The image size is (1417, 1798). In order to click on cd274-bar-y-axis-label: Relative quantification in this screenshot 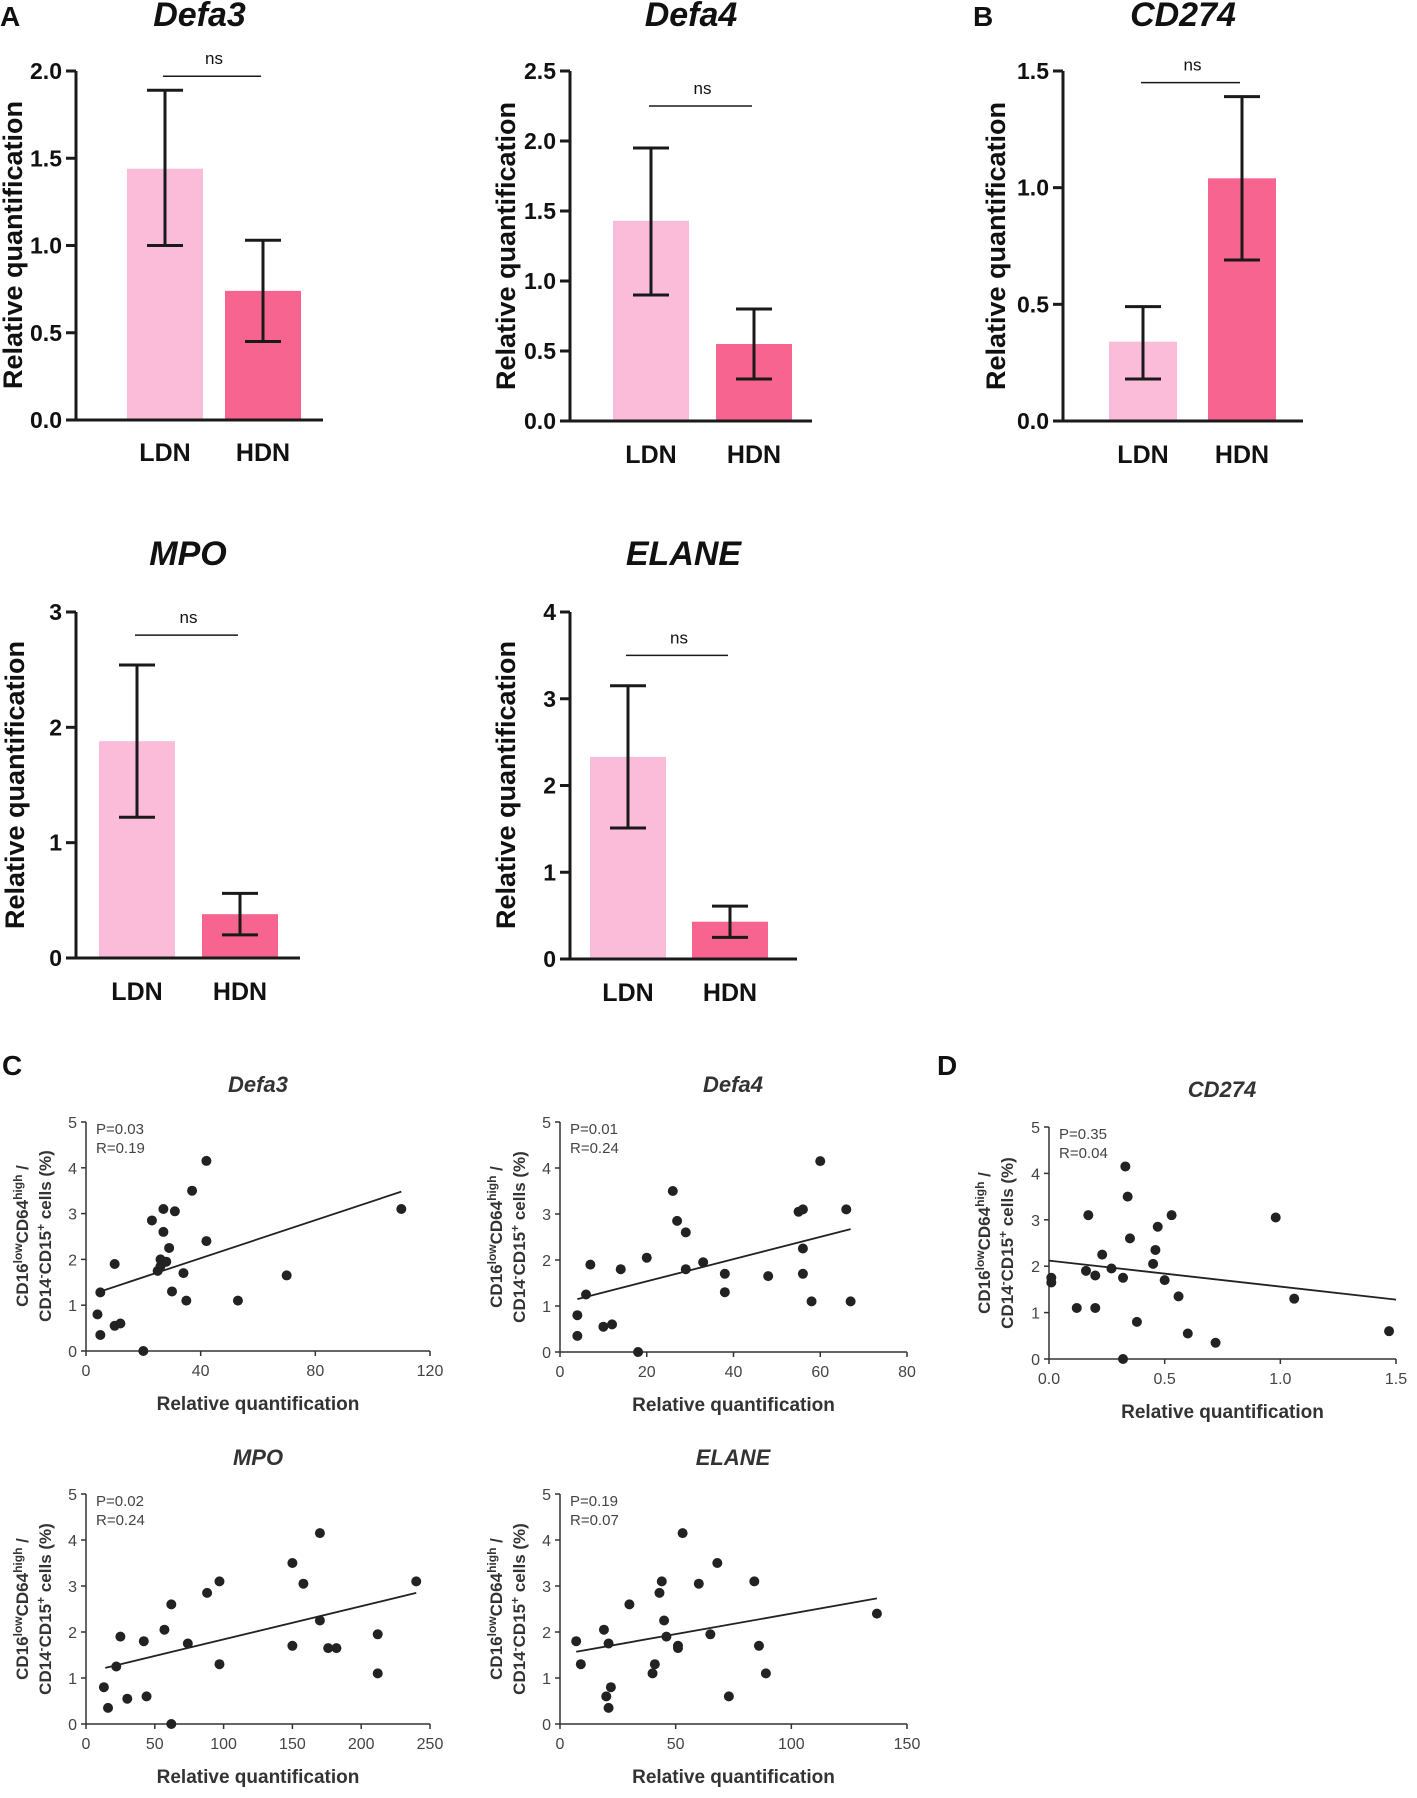, I will do `click(996, 246)`.